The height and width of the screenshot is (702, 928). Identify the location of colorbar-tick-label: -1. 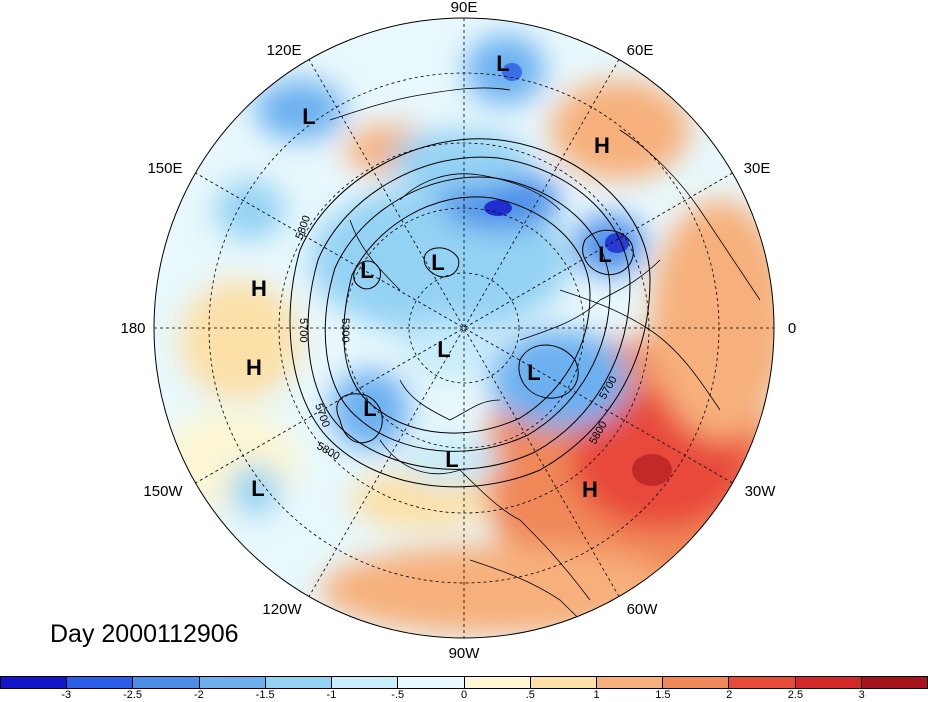
(331, 695).